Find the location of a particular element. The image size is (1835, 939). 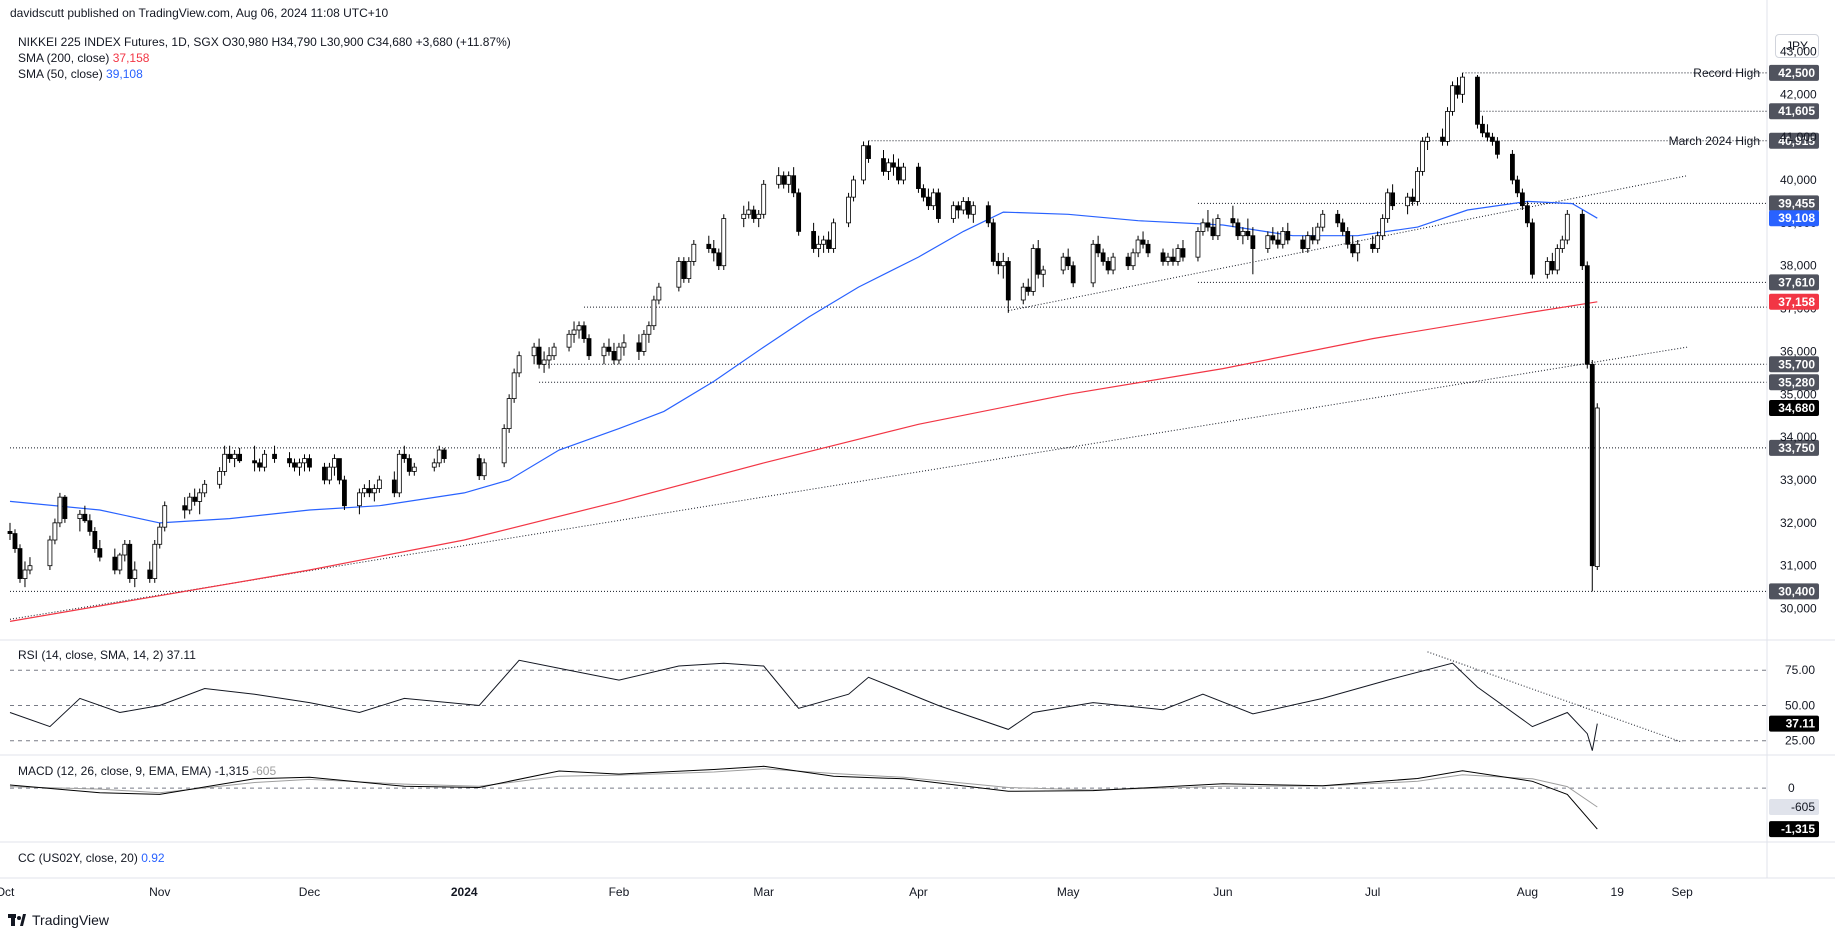

sma200-value: 37,158 is located at coordinates (131, 58).